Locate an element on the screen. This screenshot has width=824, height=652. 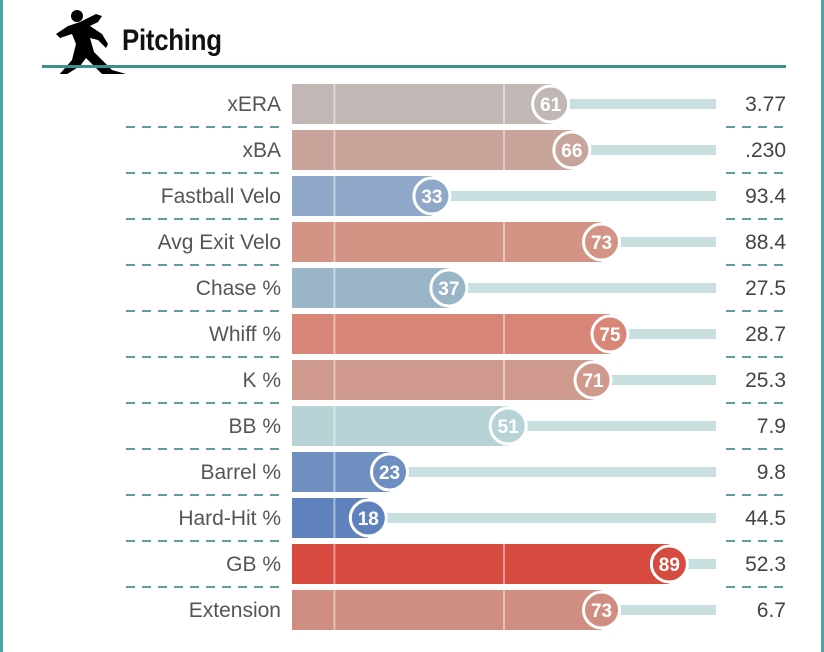
percentile-label: 18 is located at coordinates (368, 519).